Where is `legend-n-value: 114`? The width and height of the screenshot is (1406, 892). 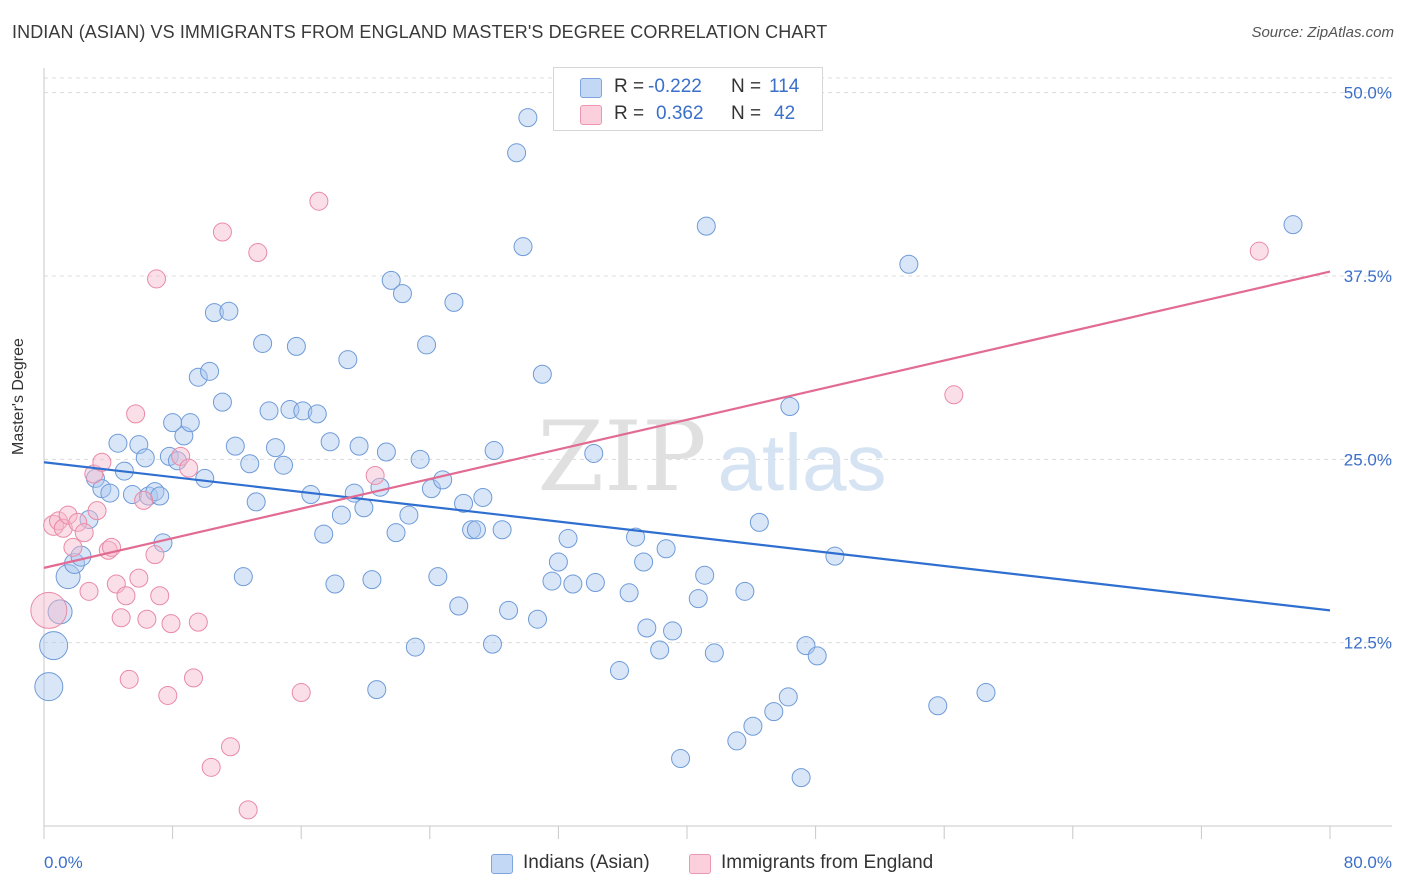
legend-n-value: 114 is located at coordinates (784, 86).